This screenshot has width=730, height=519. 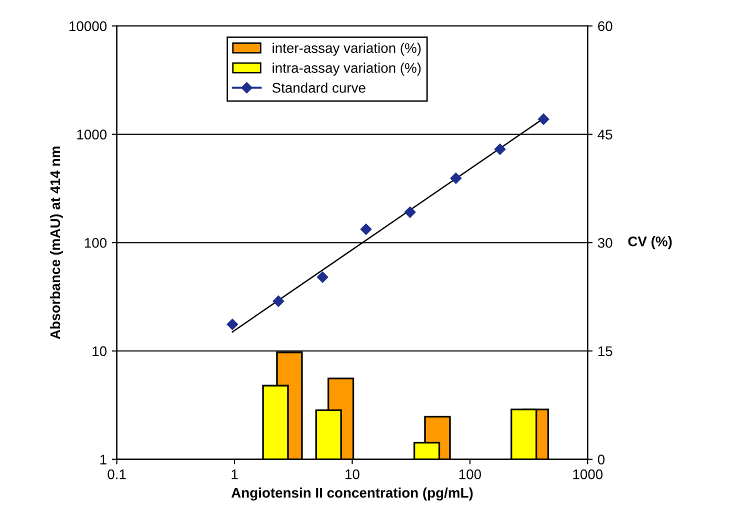 What do you see at coordinates (346, 49) in the screenshot?
I see `legend-label: inter-assay variation (%)` at bounding box center [346, 49].